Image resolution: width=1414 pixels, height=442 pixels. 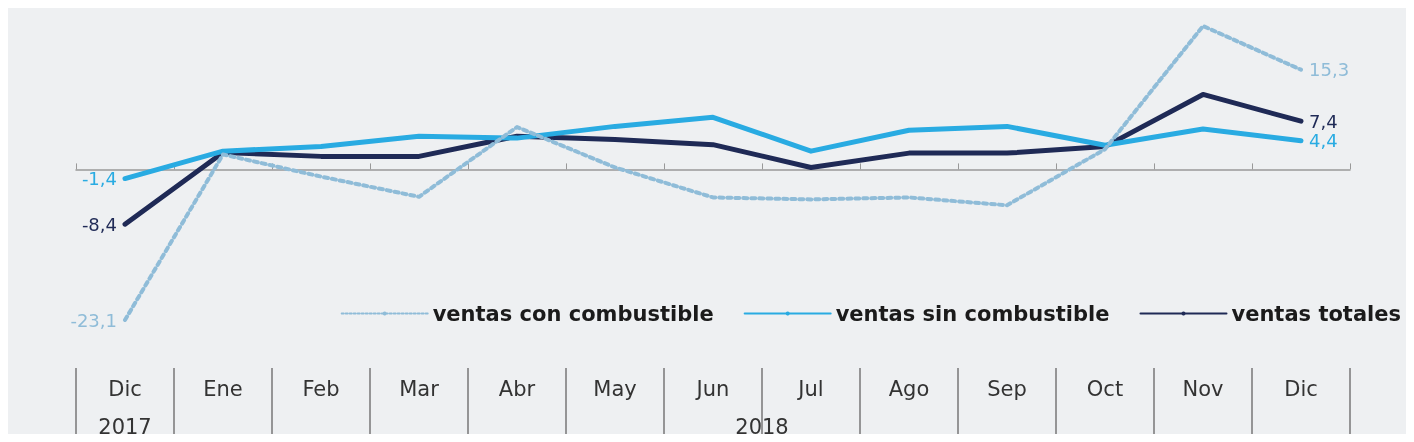 What do you see at coordinates (1007, 388) in the screenshot?
I see `x-tick-label: Sep` at bounding box center [1007, 388].